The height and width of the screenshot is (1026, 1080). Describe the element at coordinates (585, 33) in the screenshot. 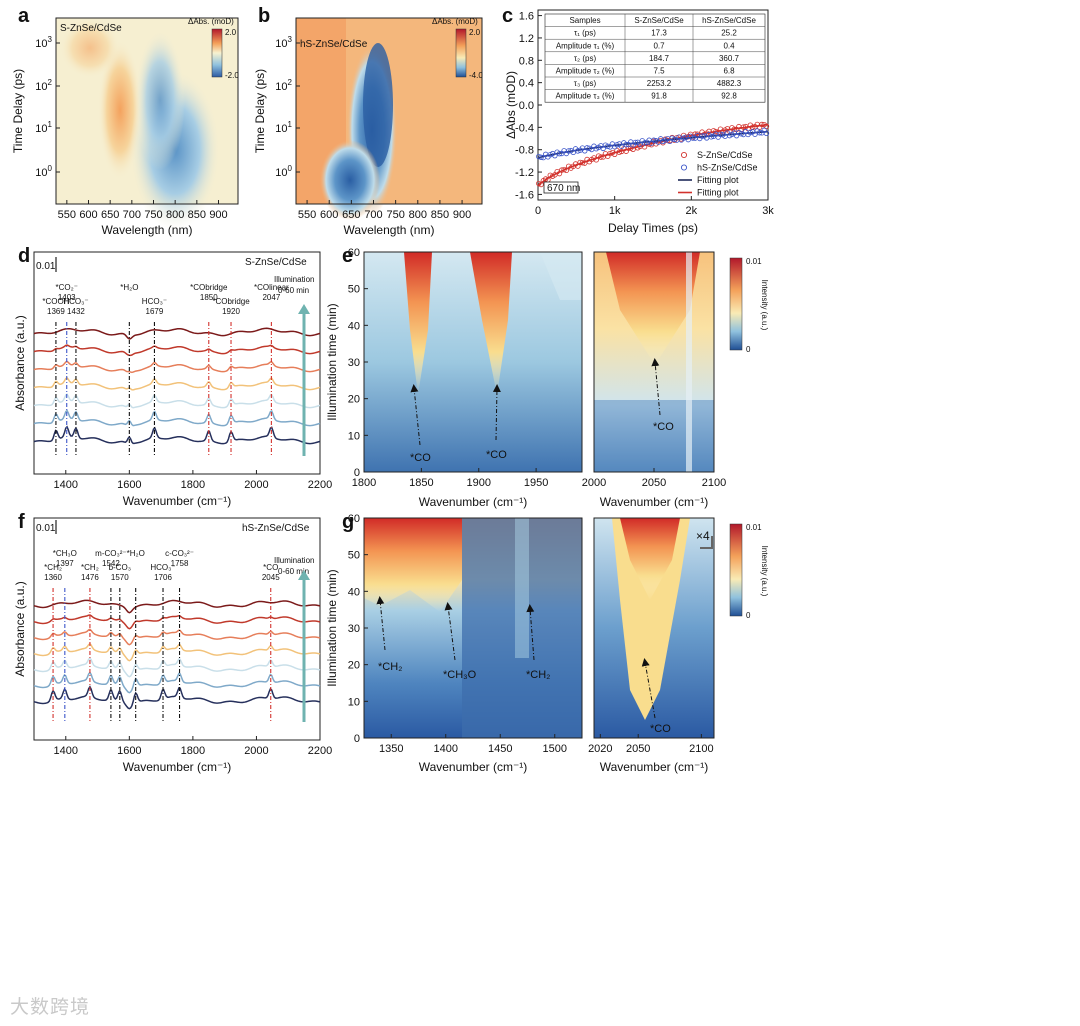

I see `table-cell: τ₁ (ps)` at that location.